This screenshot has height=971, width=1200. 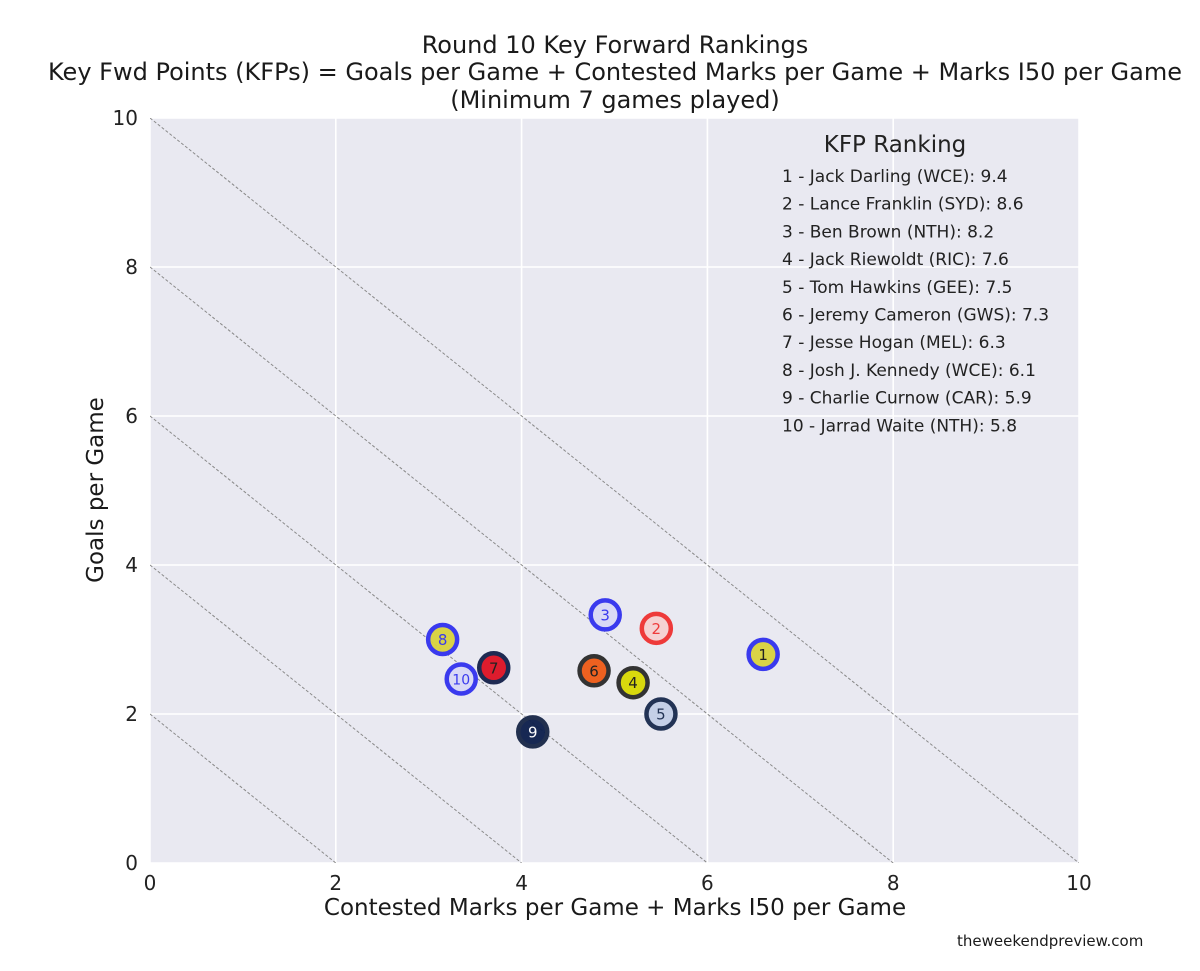 What do you see at coordinates (903, 205) in the screenshot?
I see `legend-entry: 2 - Lance Franklin (SYD): 8.6` at bounding box center [903, 205].